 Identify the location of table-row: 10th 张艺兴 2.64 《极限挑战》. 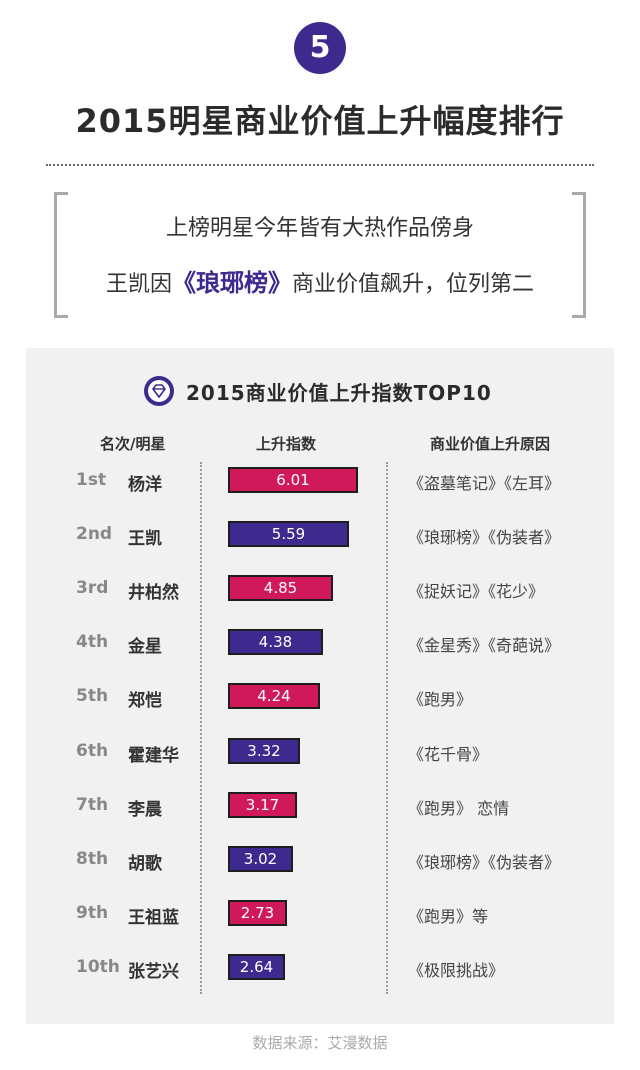
(320, 968).